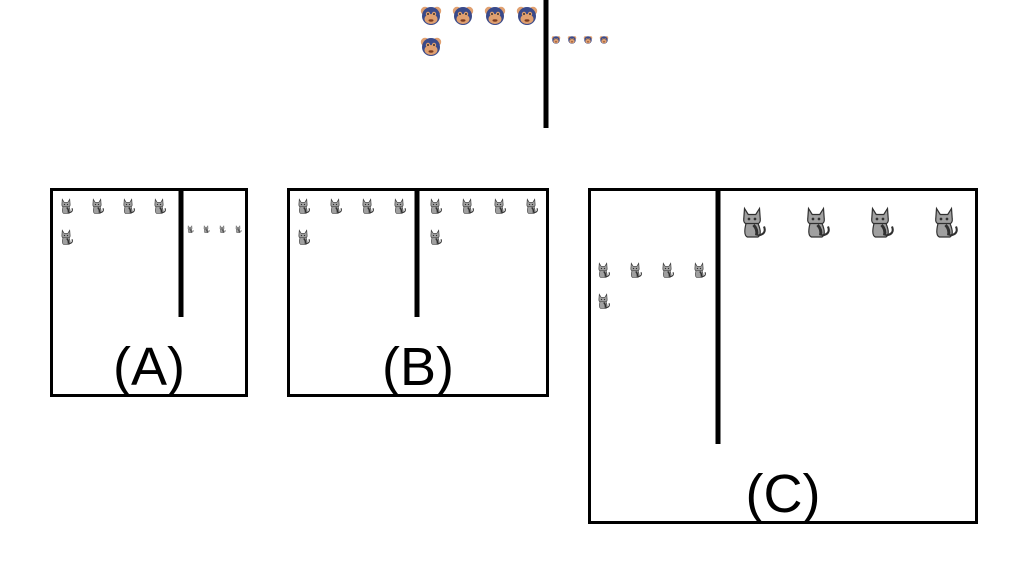  Describe the element at coordinates (783, 494) in the screenshot. I see `choice-c-label: (C)` at that location.